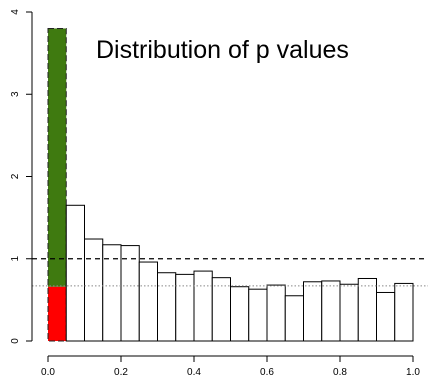 The height and width of the screenshot is (381, 430). What do you see at coordinates (413, 372) in the screenshot?
I see `x-tick-label: 1.0` at bounding box center [413, 372].